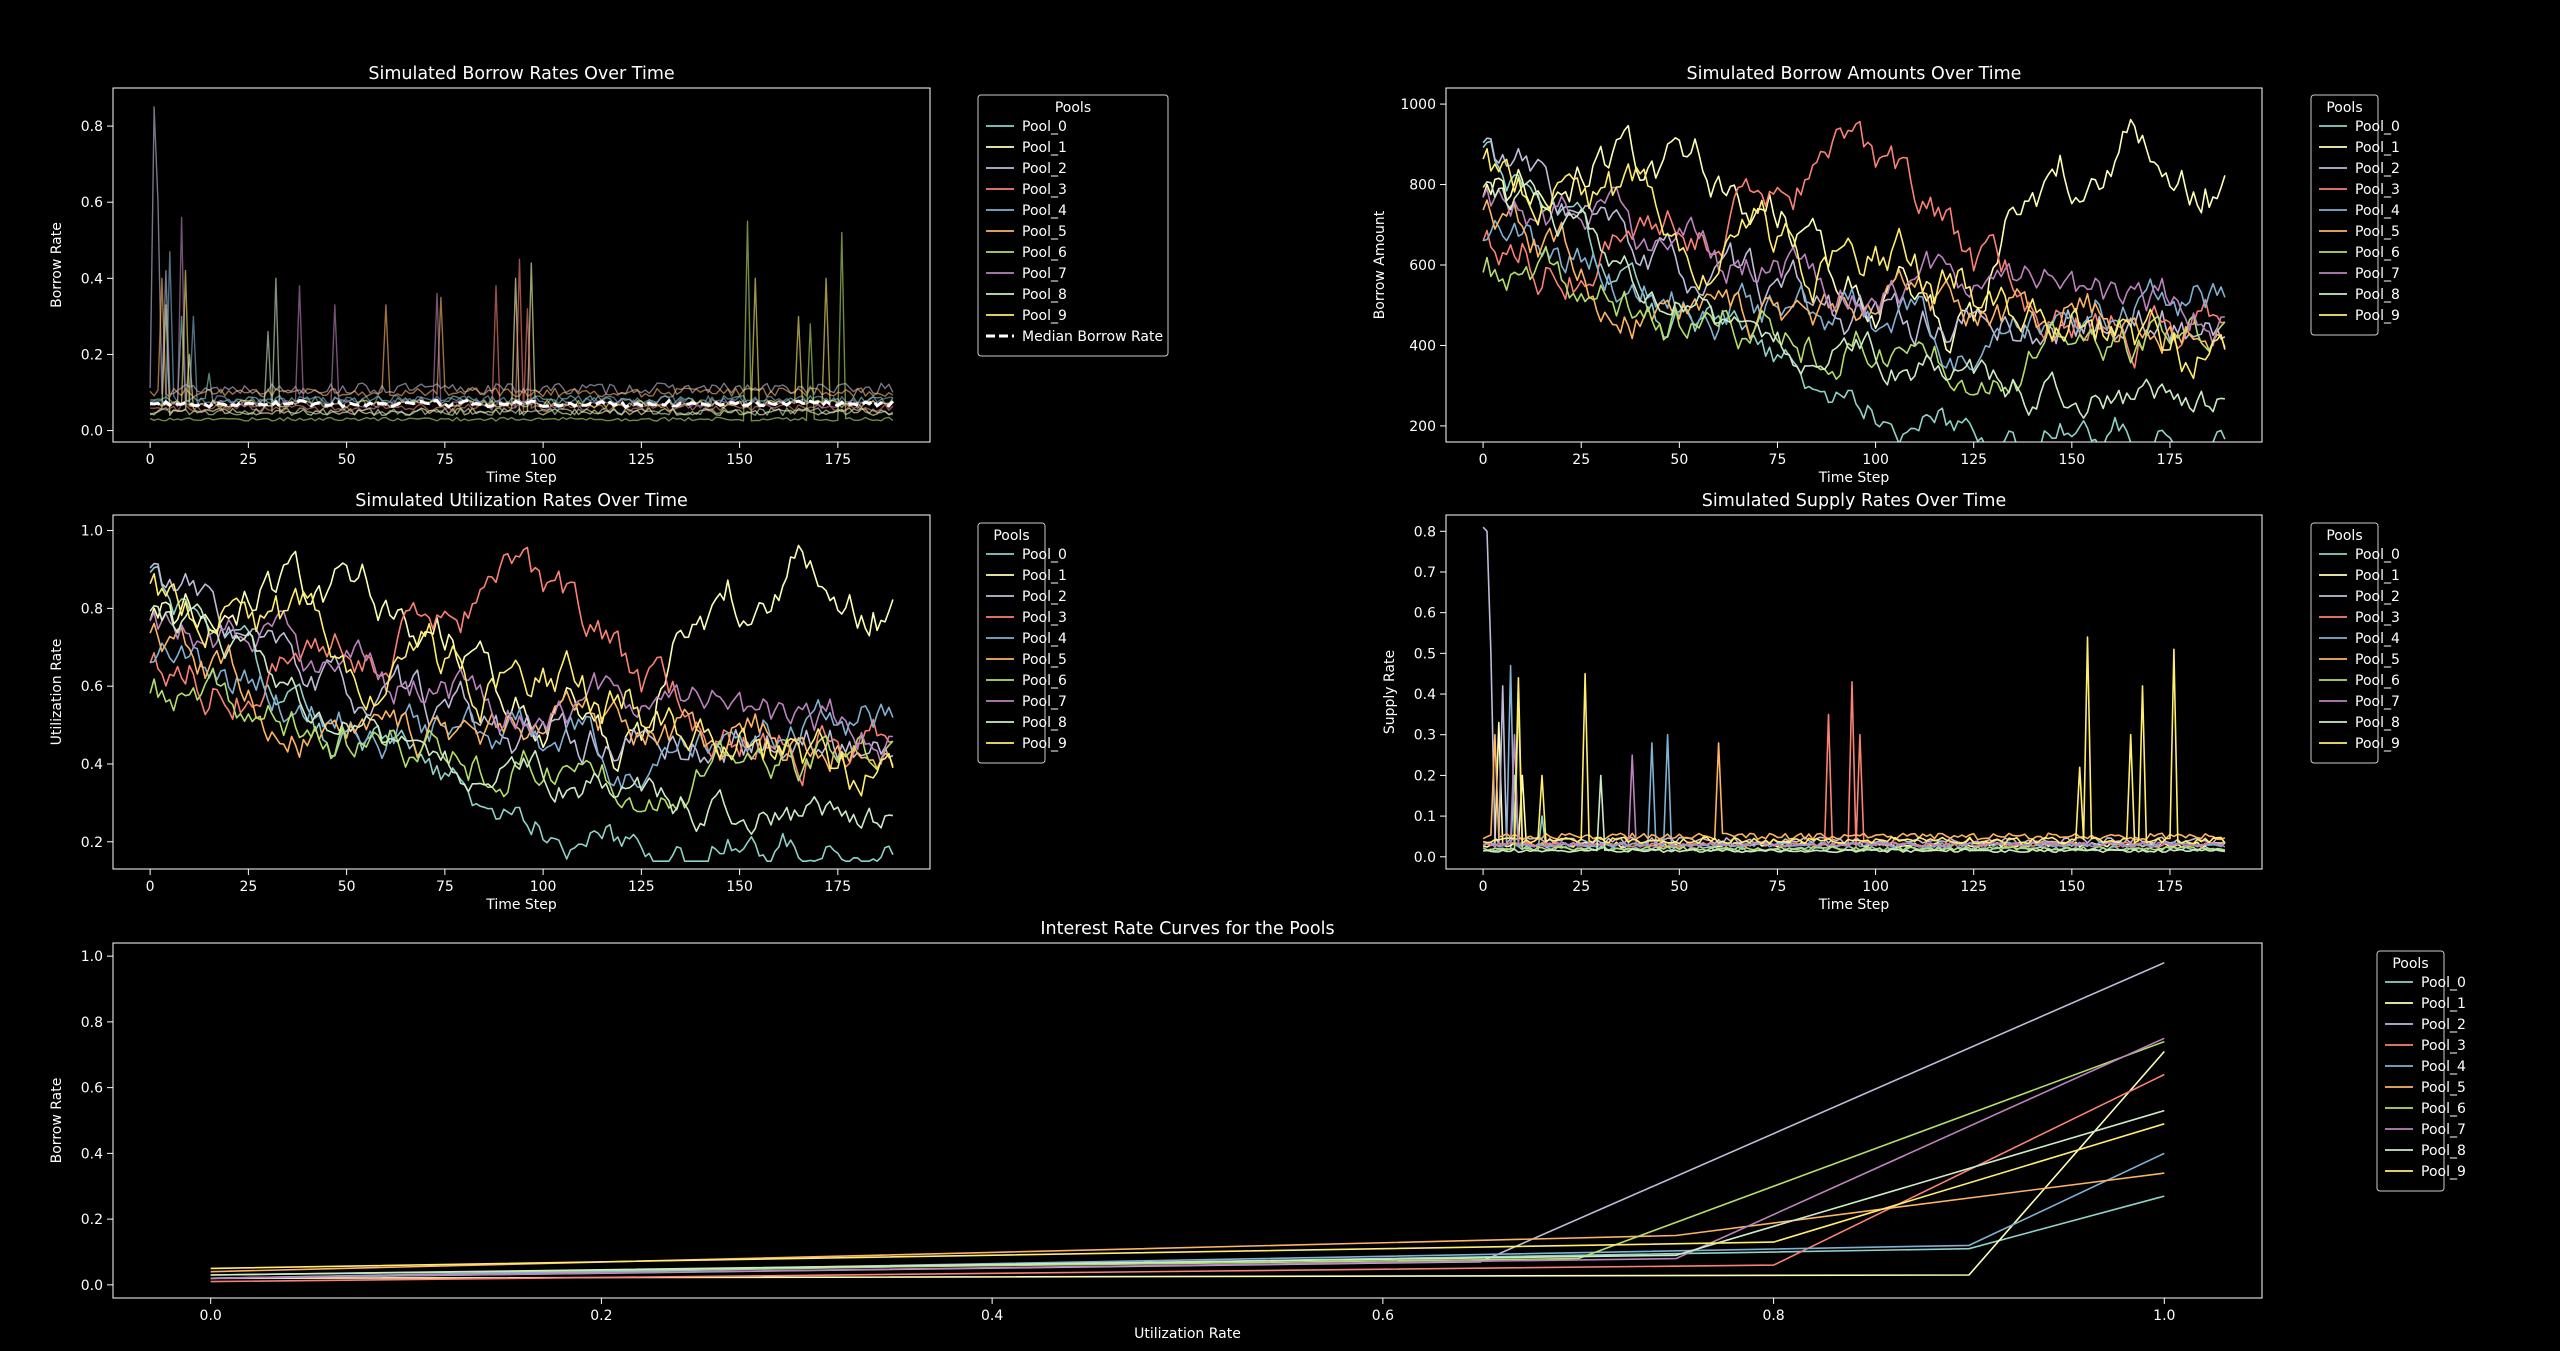  Describe the element at coordinates (92, 765) in the screenshot. I see `y-tick-label: 0.4` at that location.